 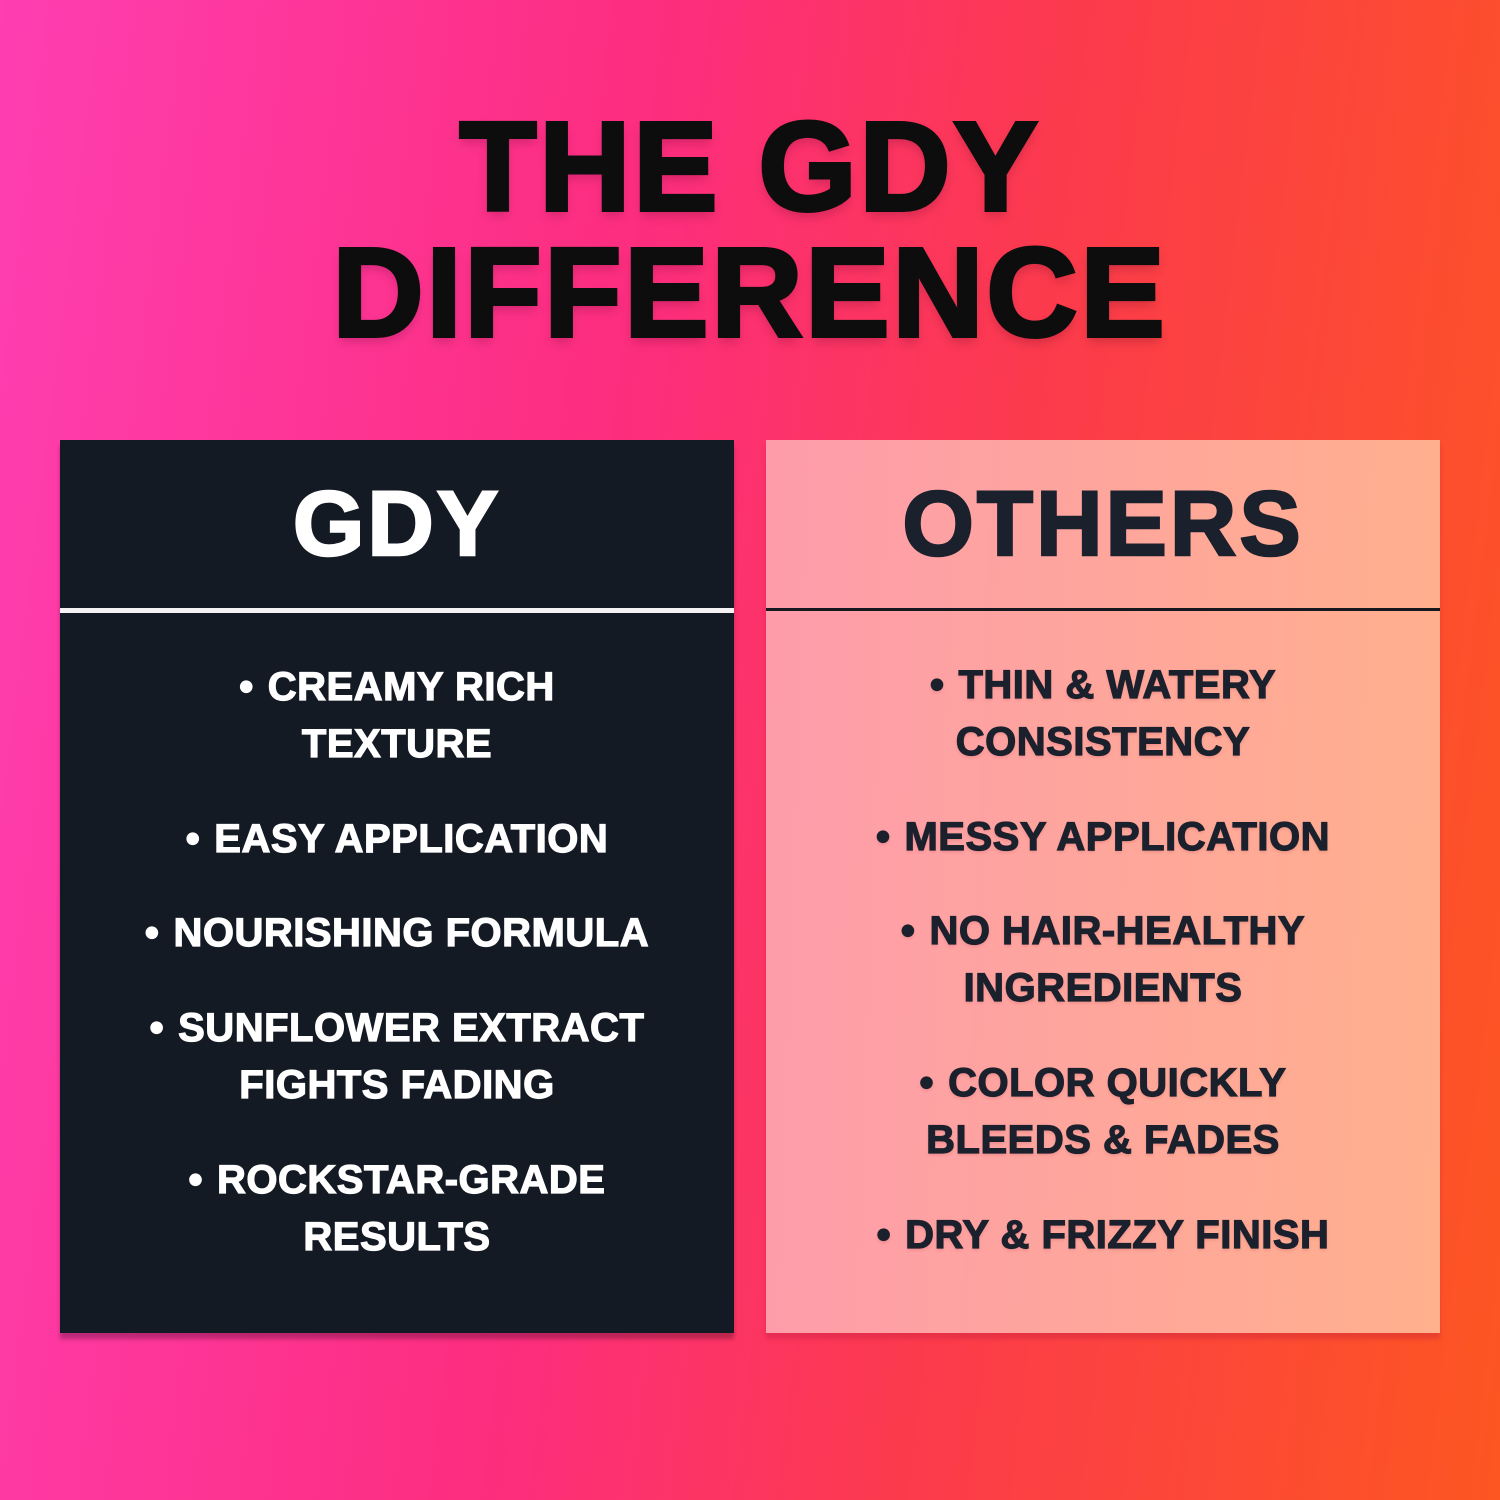 I want to click on list-item: • DRY & FRIZZY FINISH, so click(x=1103, y=1235).